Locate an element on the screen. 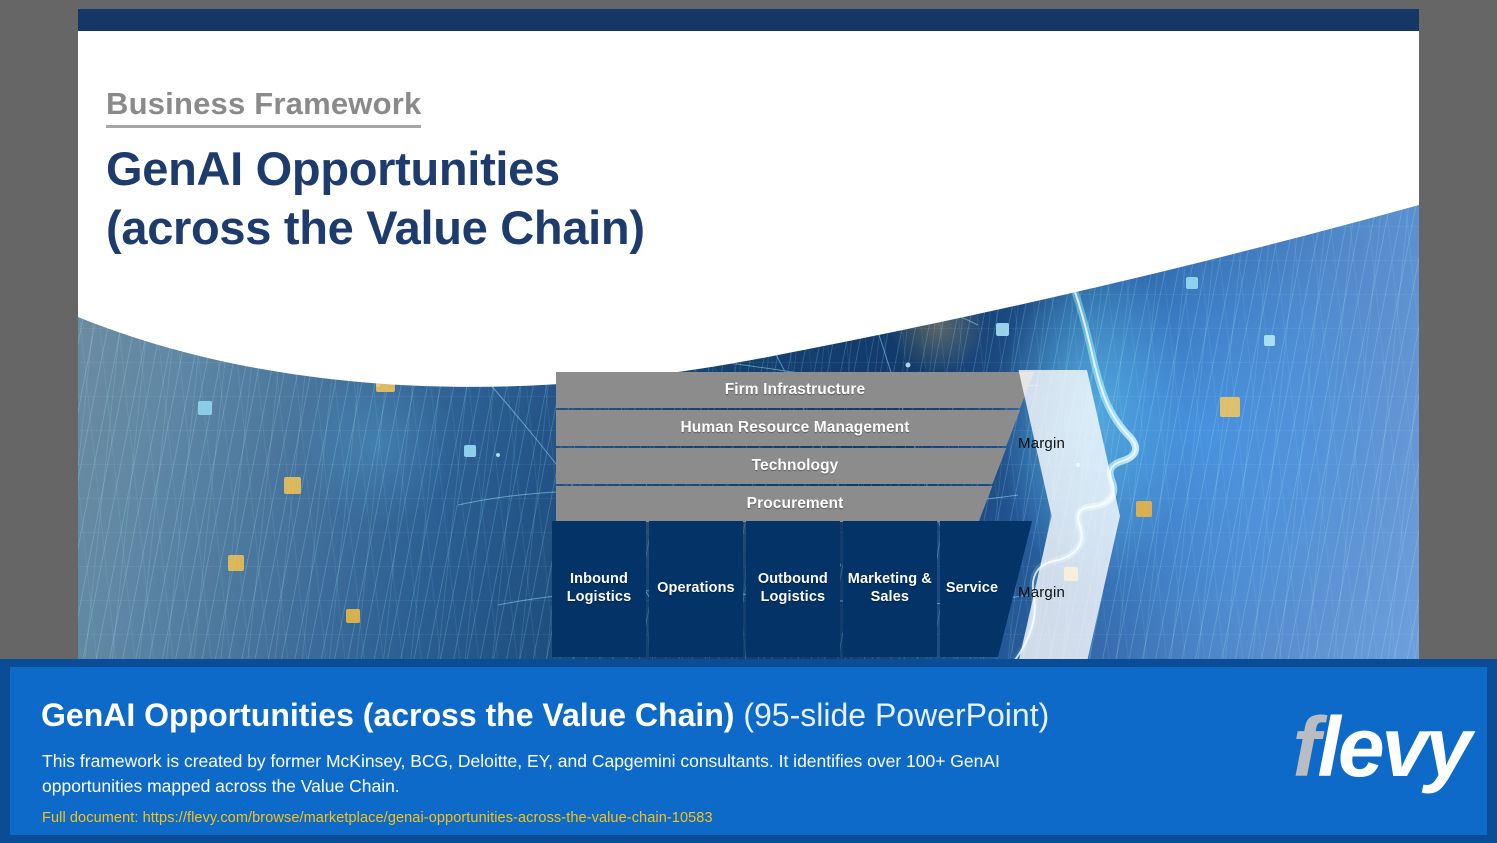 The width and height of the screenshot is (1497, 843). margin-label-primary: Margin is located at coordinates (1042, 592).